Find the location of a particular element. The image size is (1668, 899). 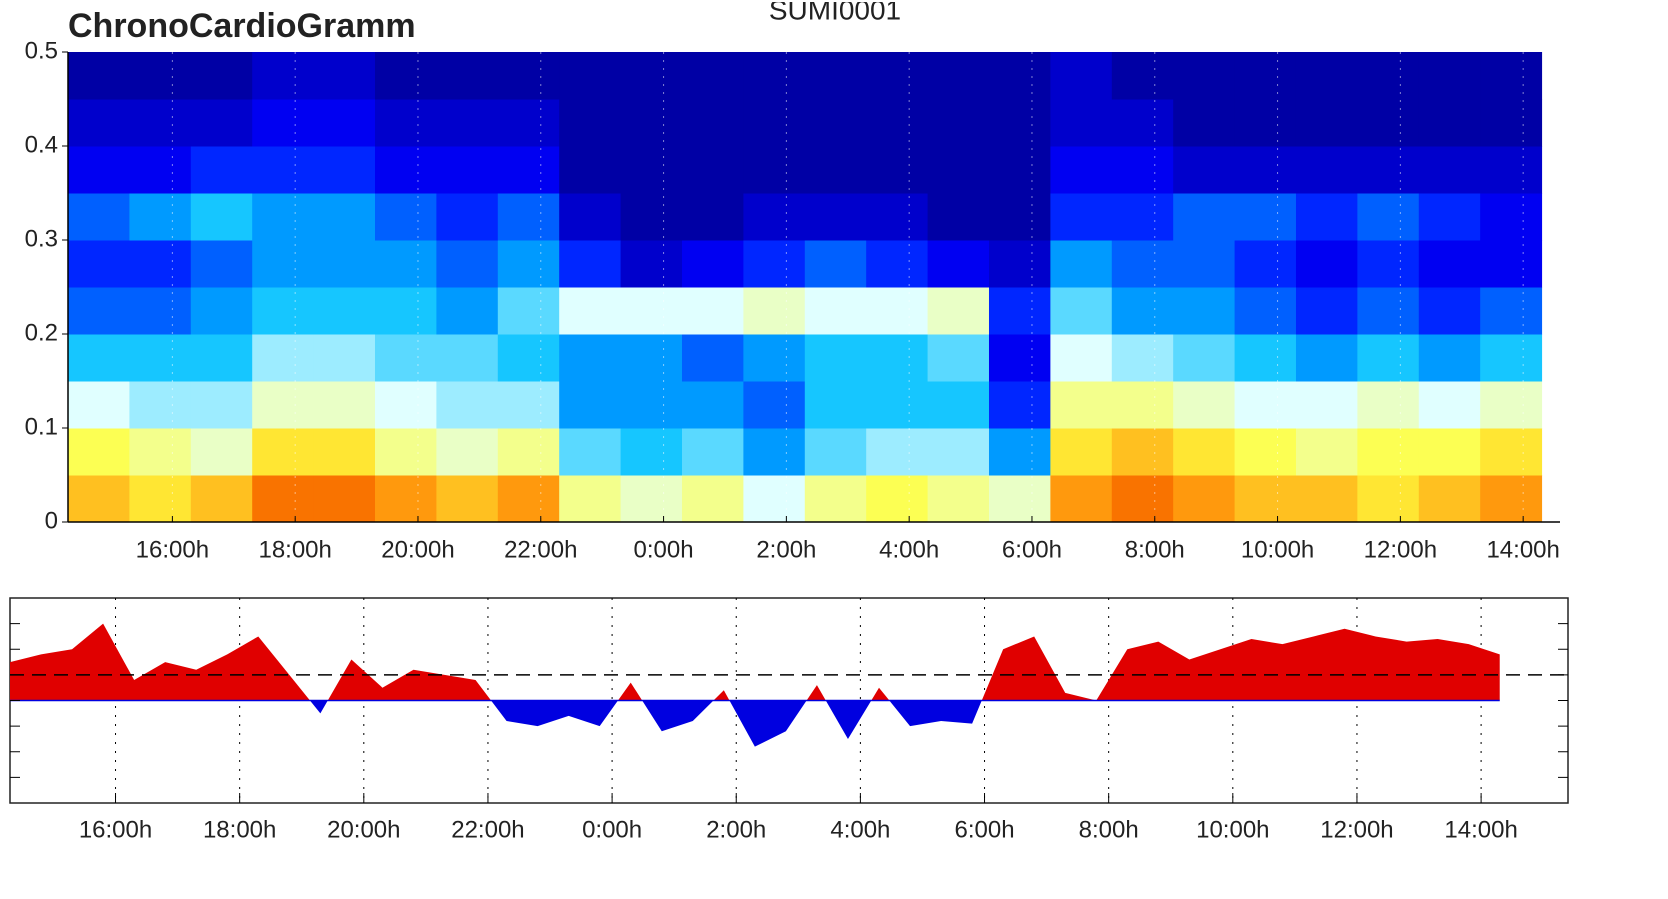

x-tick-label: 22:00h is located at coordinates (487, 829).